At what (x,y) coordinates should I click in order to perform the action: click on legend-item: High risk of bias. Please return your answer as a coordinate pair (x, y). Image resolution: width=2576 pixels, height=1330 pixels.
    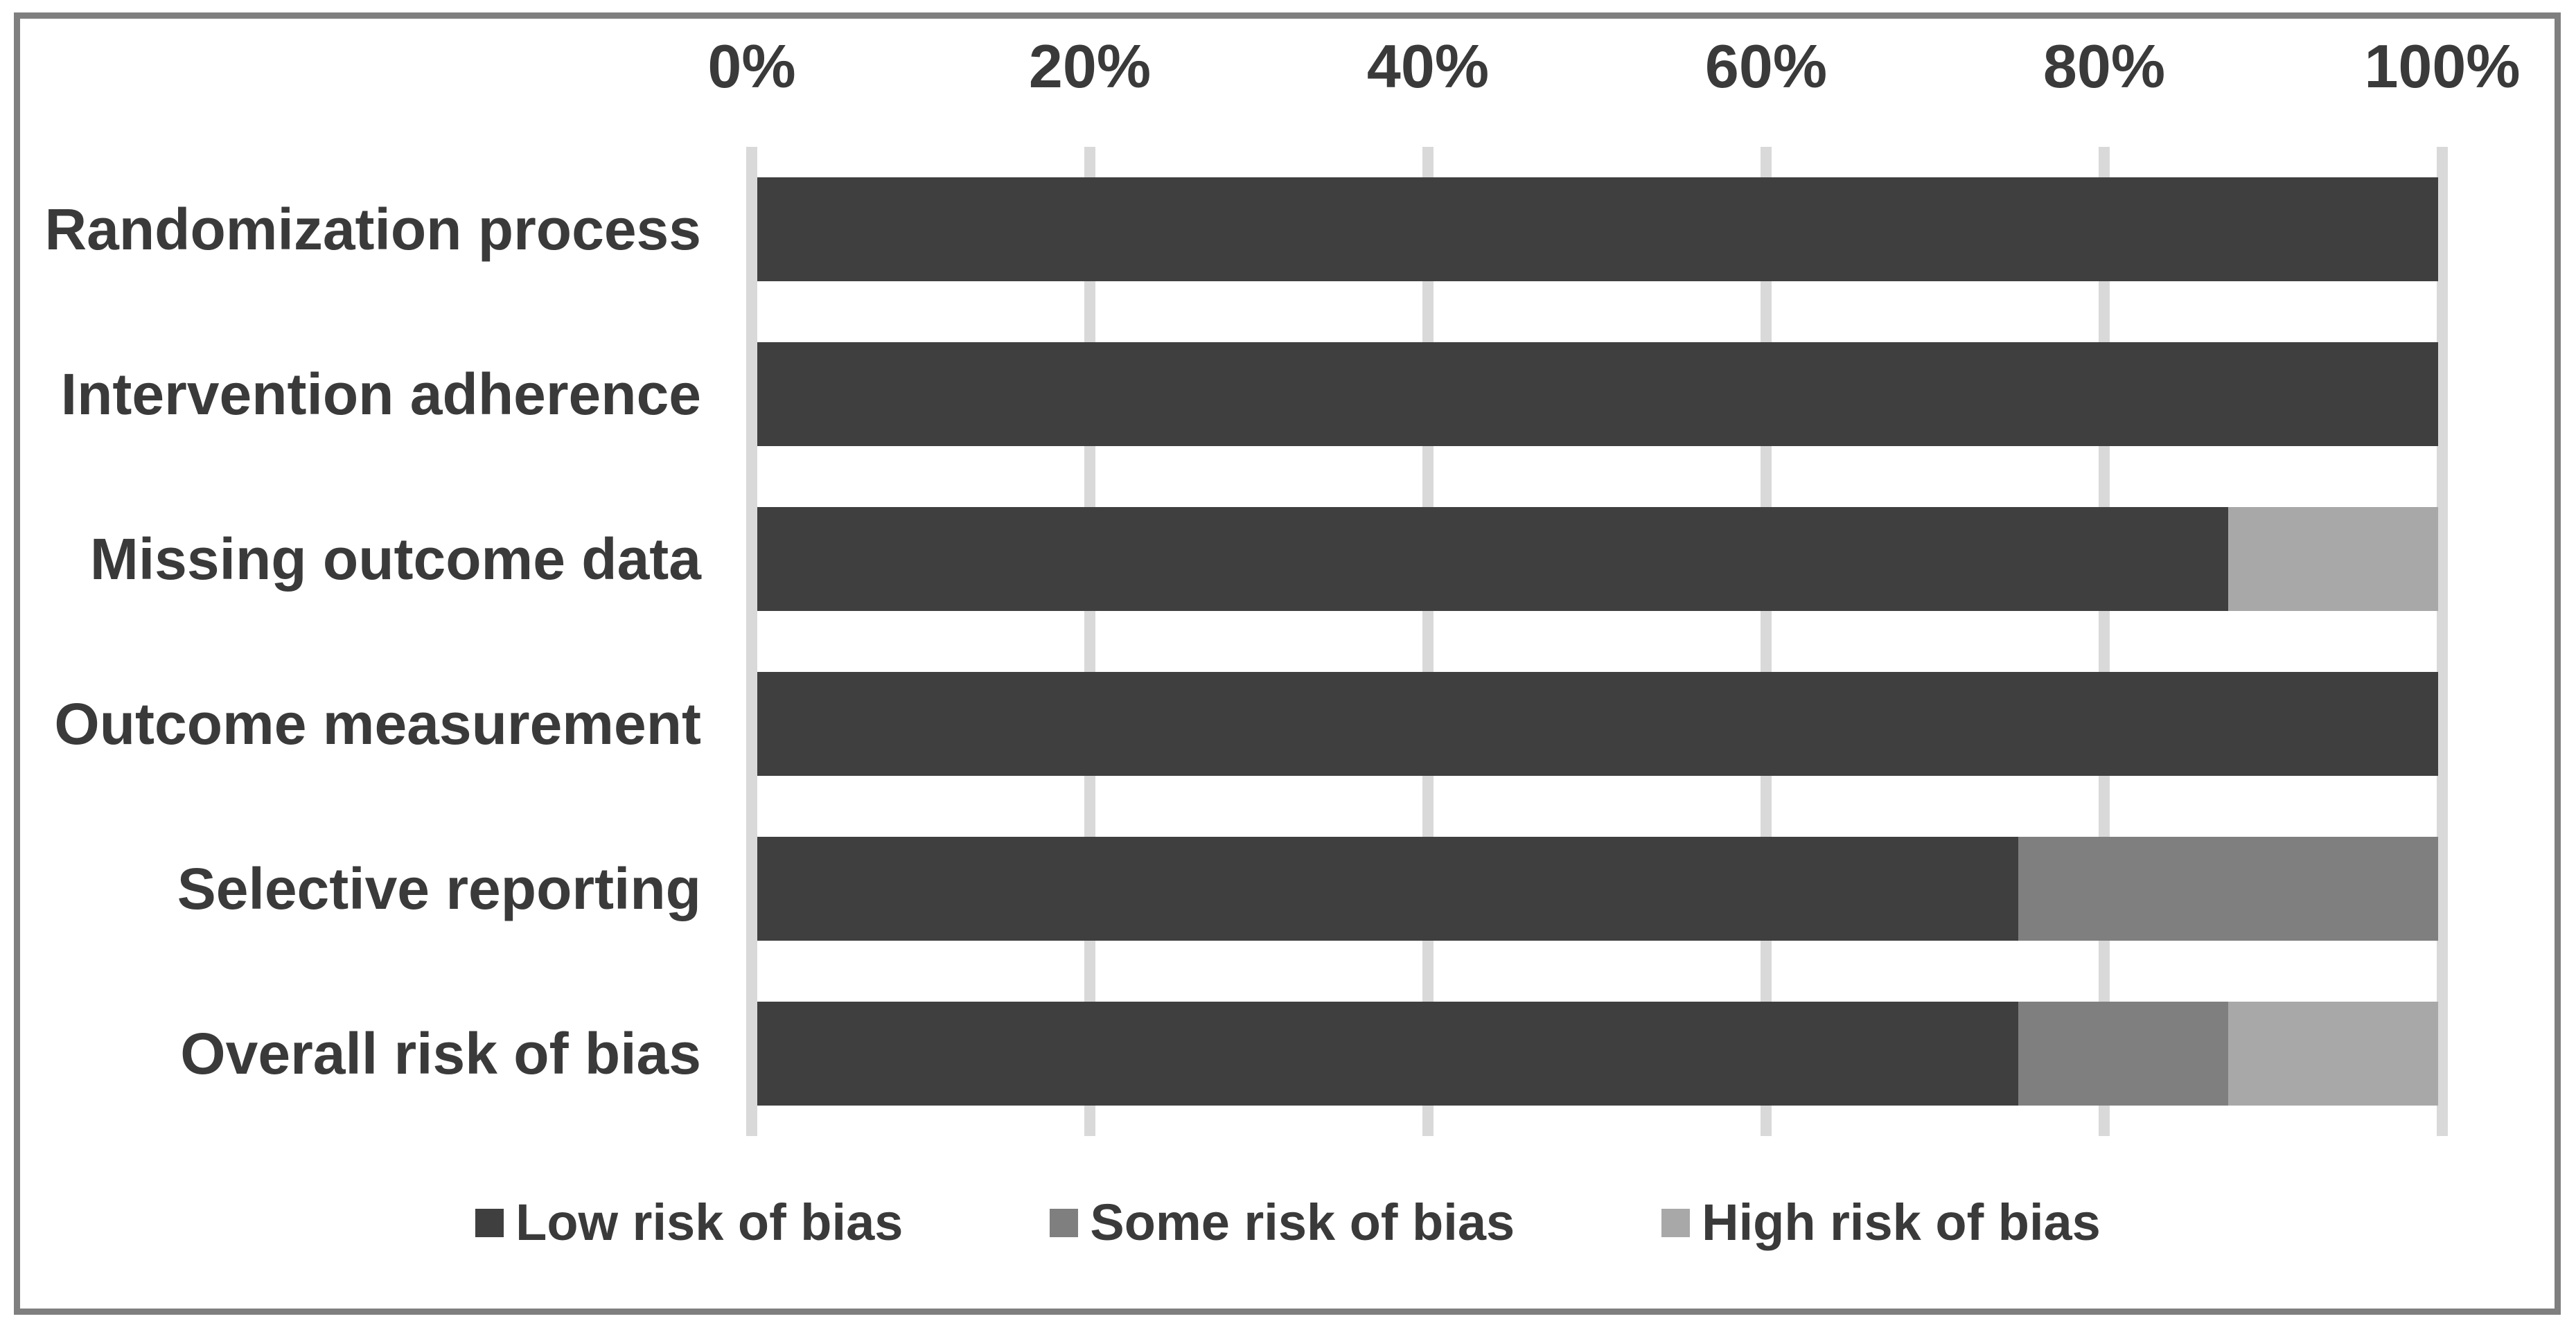
    Looking at the image, I should click on (1881, 1222).